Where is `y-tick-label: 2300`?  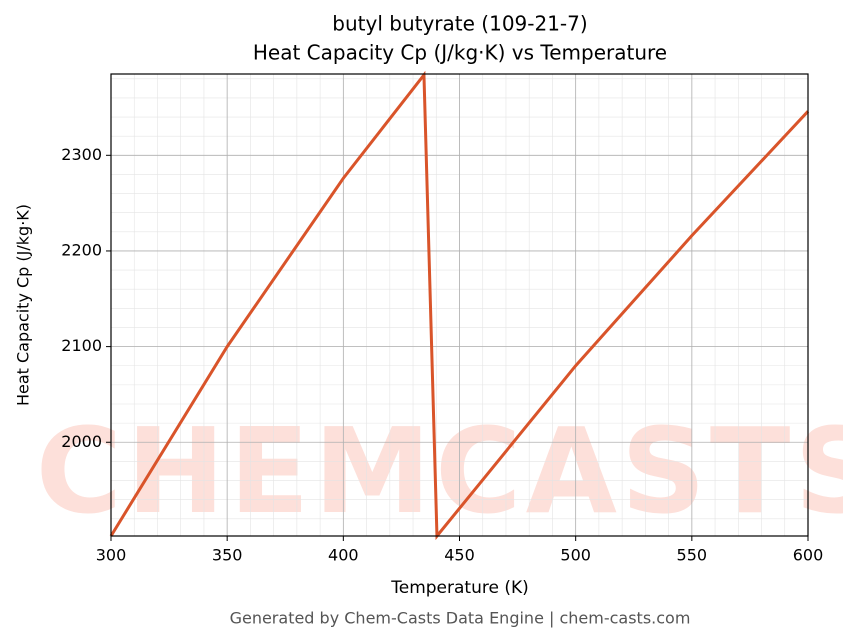 y-tick-label: 2300 is located at coordinates (81, 154).